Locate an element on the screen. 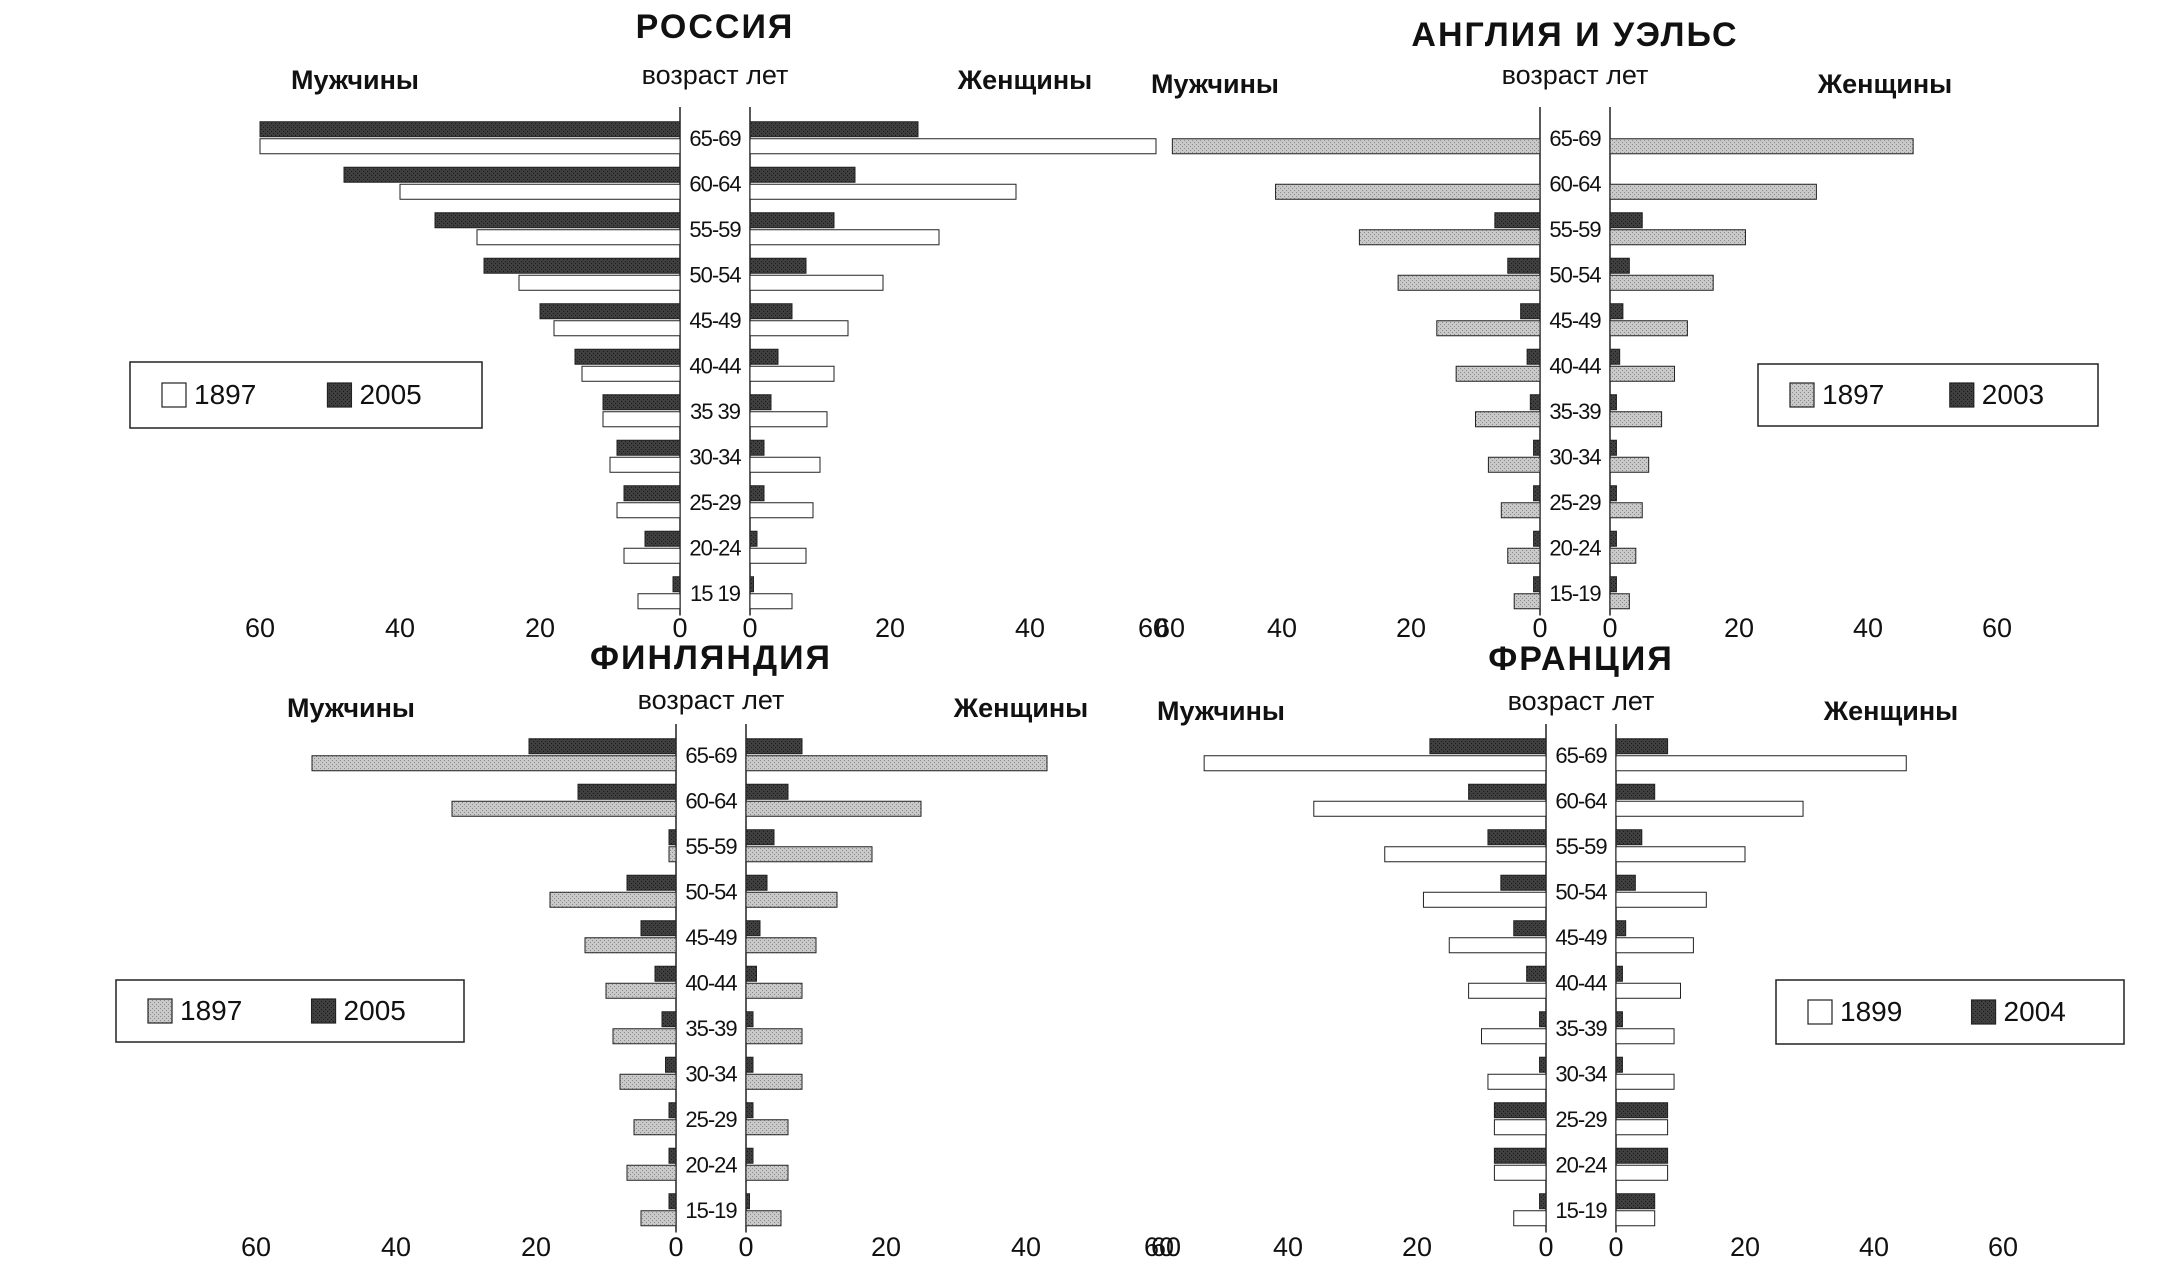 The image size is (2175, 1284). age-group-label: 45-49 is located at coordinates (715, 320).